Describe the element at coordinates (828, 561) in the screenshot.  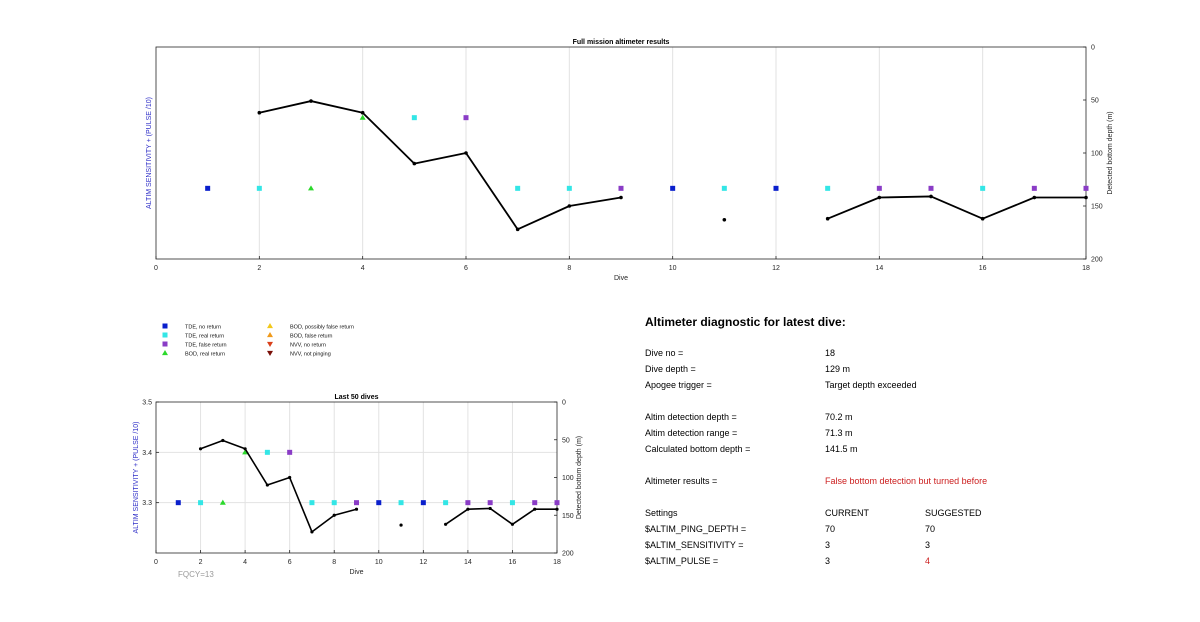
I see `pulse-current: 3` at that location.